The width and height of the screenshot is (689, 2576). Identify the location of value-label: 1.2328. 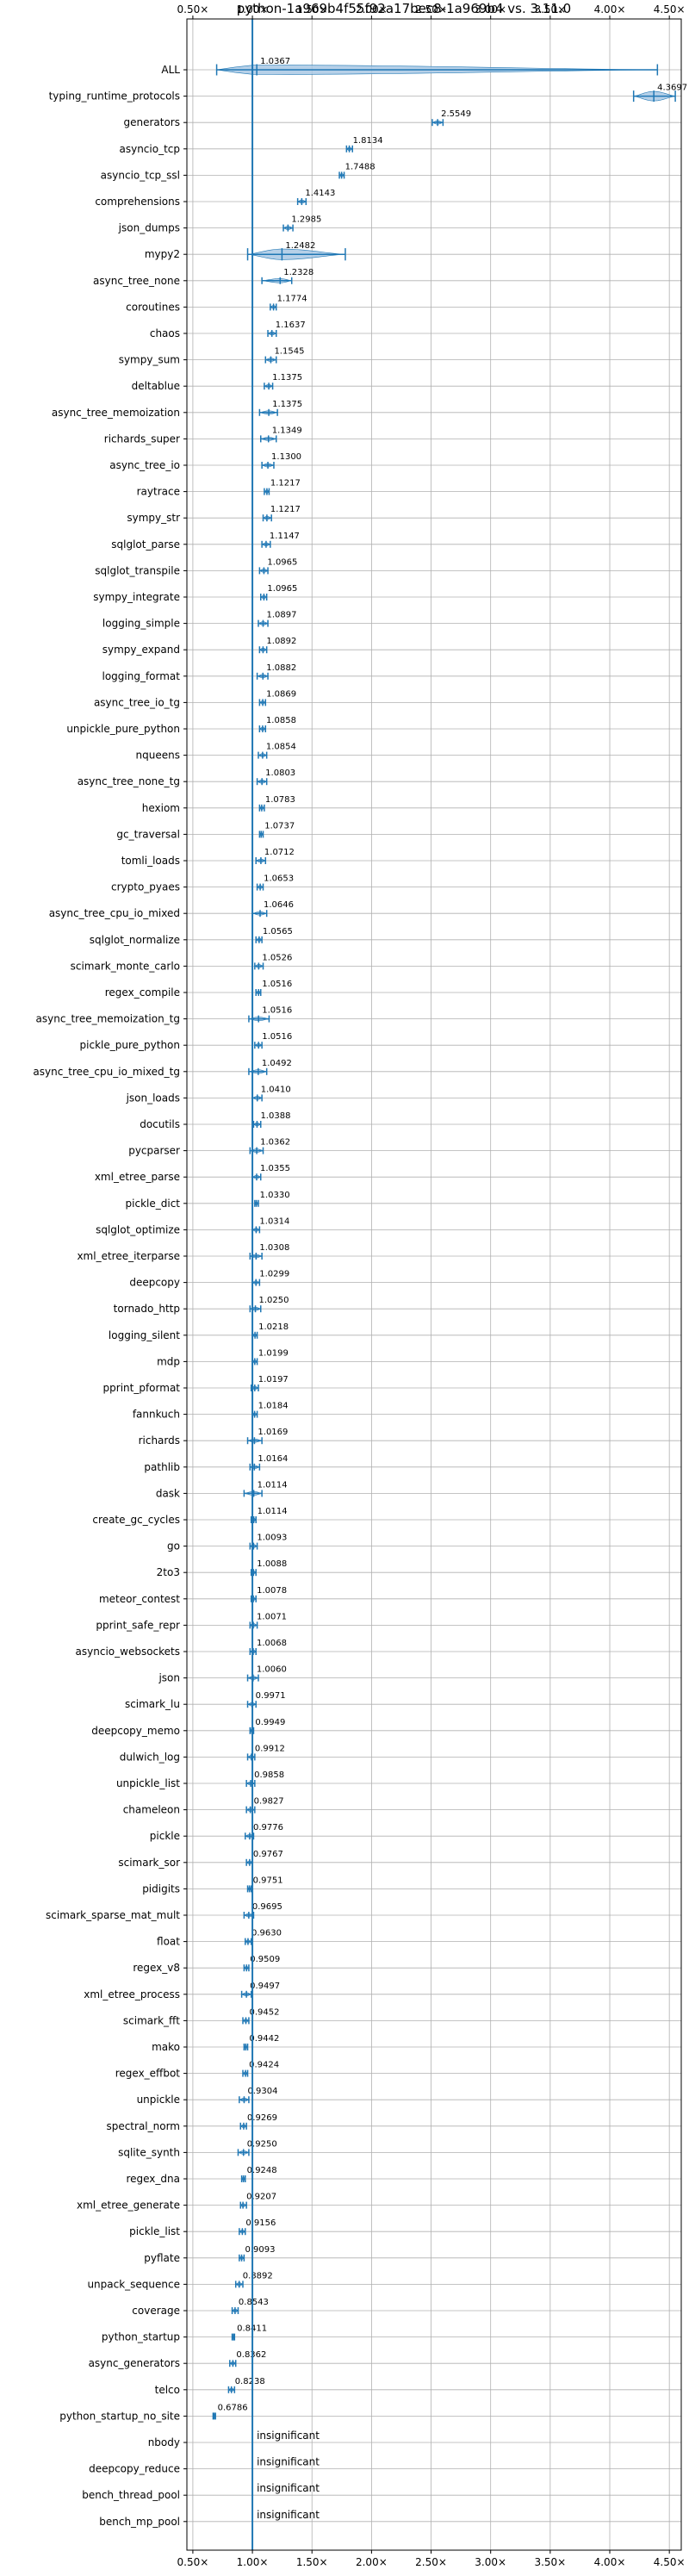
(298, 273).